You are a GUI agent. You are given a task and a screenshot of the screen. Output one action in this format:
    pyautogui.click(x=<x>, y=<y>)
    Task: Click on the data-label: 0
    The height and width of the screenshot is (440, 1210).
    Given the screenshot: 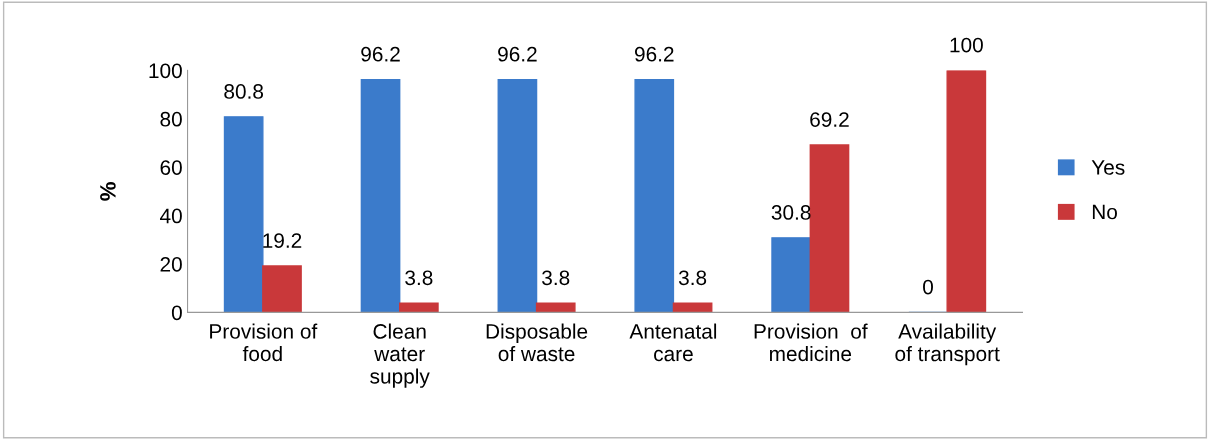 What is the action you would take?
    pyautogui.click(x=928, y=287)
    